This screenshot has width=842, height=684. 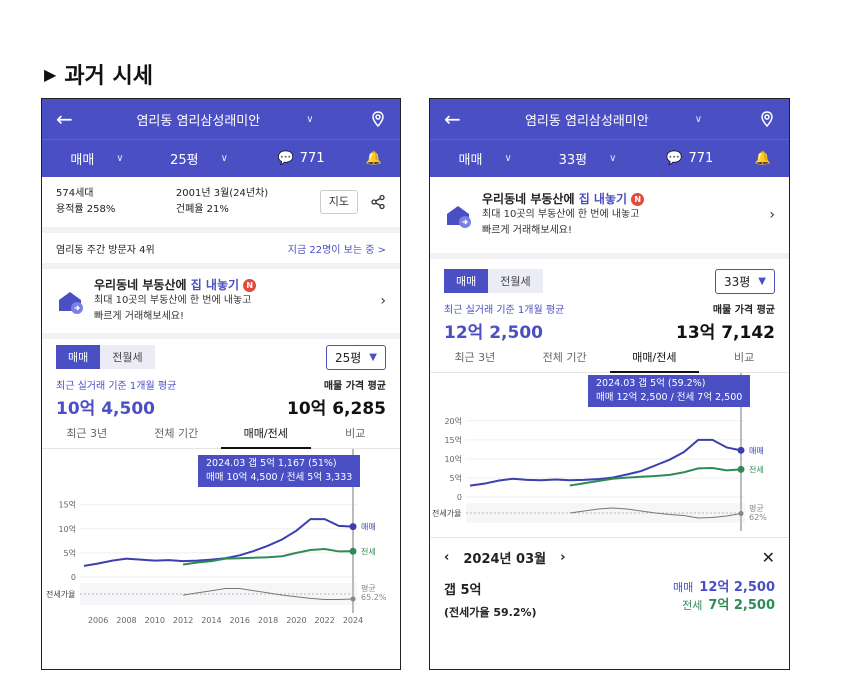 I want to click on size-filter: 25평 ∨, so click(x=199, y=160).